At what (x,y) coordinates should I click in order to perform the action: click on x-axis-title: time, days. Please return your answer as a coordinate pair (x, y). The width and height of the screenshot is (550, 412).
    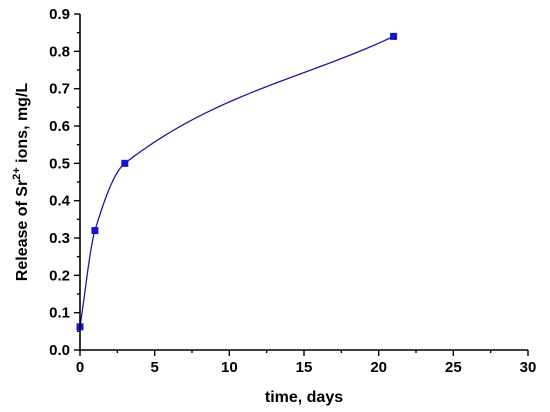
    Looking at the image, I should click on (304, 397).